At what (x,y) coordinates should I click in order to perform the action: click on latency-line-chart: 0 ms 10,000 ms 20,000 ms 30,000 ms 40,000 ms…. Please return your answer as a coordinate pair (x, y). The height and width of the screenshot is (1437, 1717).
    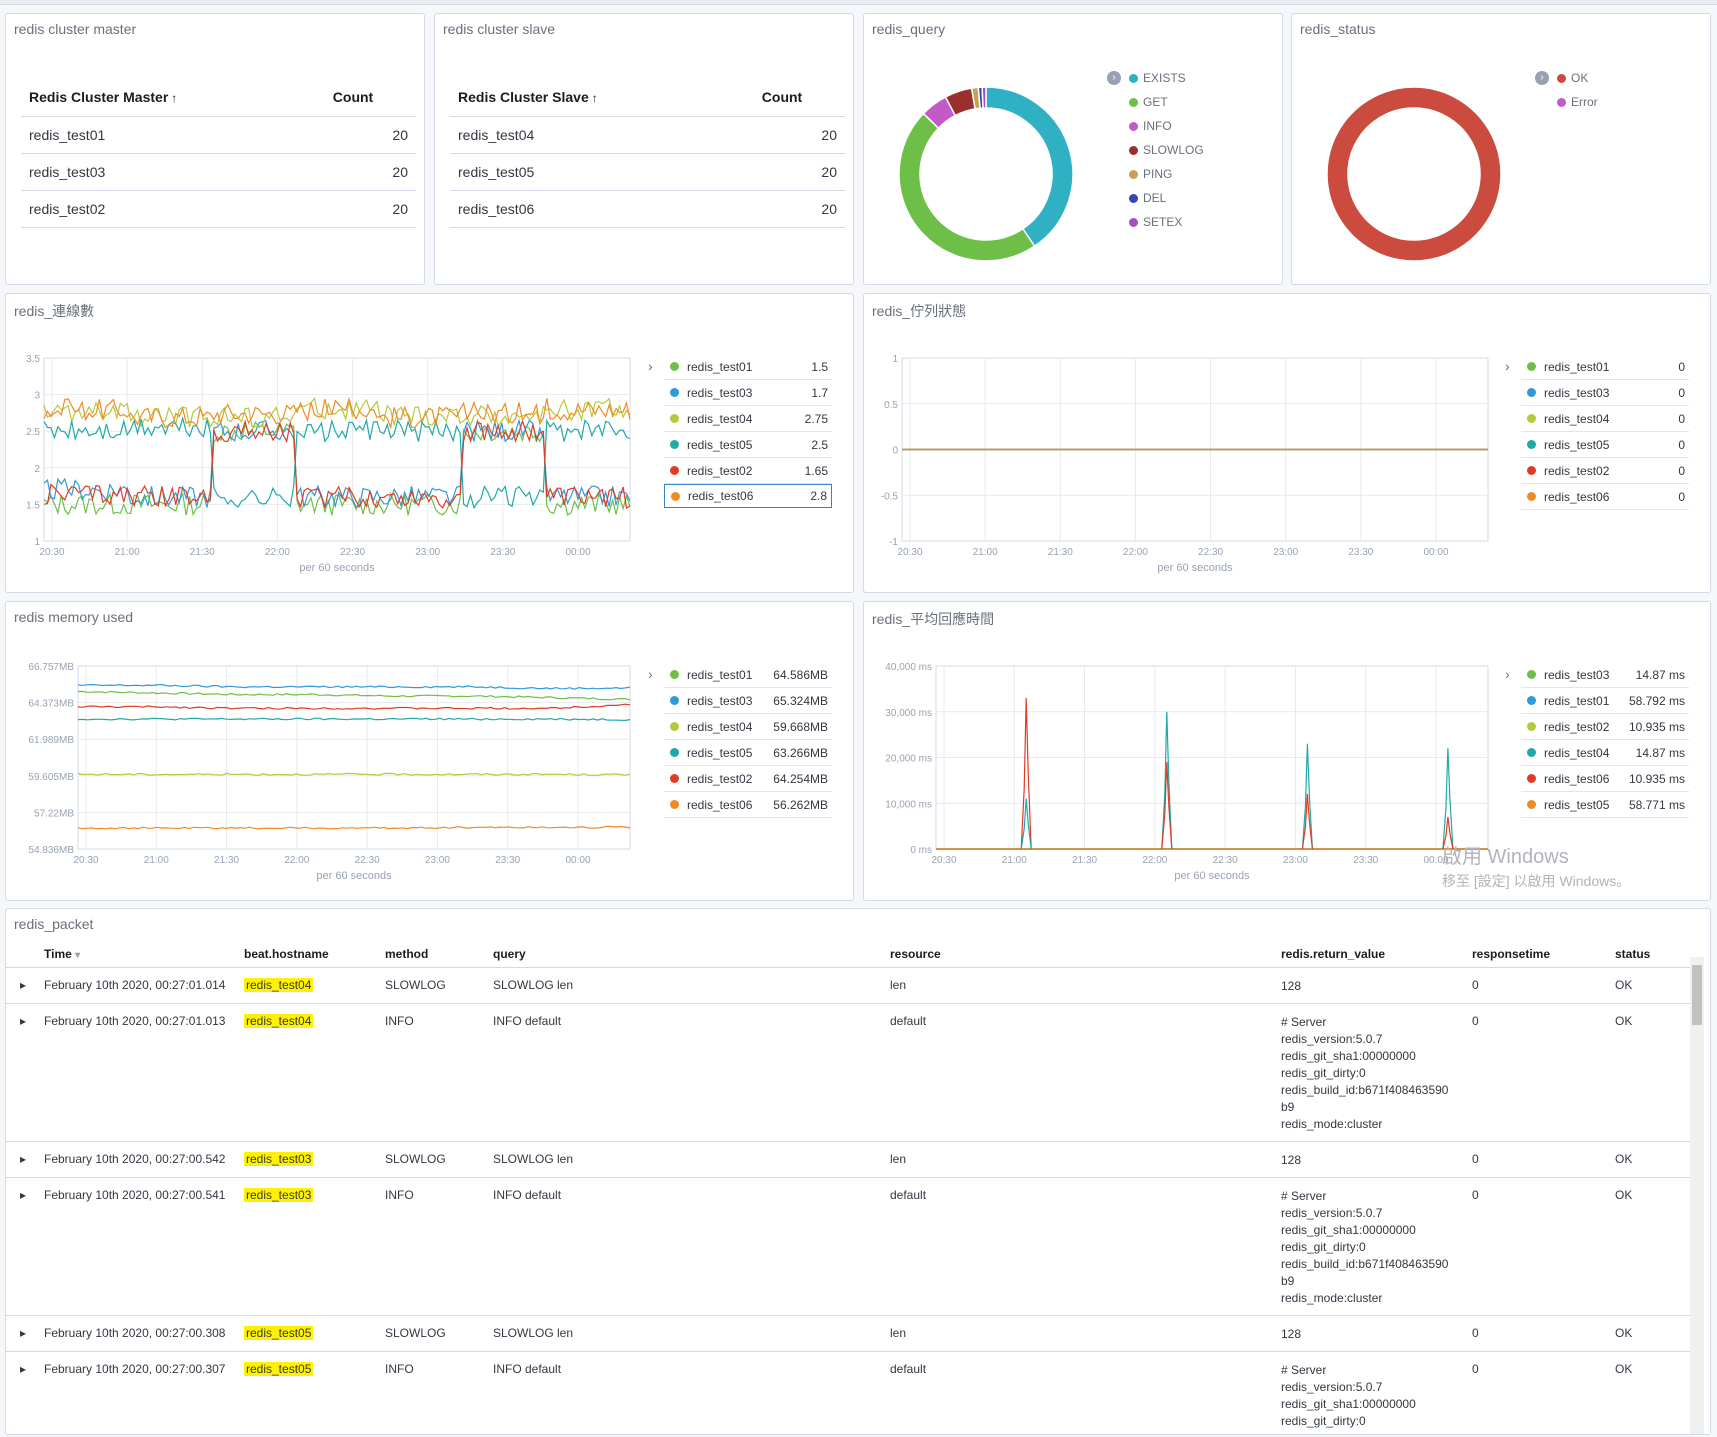
    Looking at the image, I should click on (1184, 747).